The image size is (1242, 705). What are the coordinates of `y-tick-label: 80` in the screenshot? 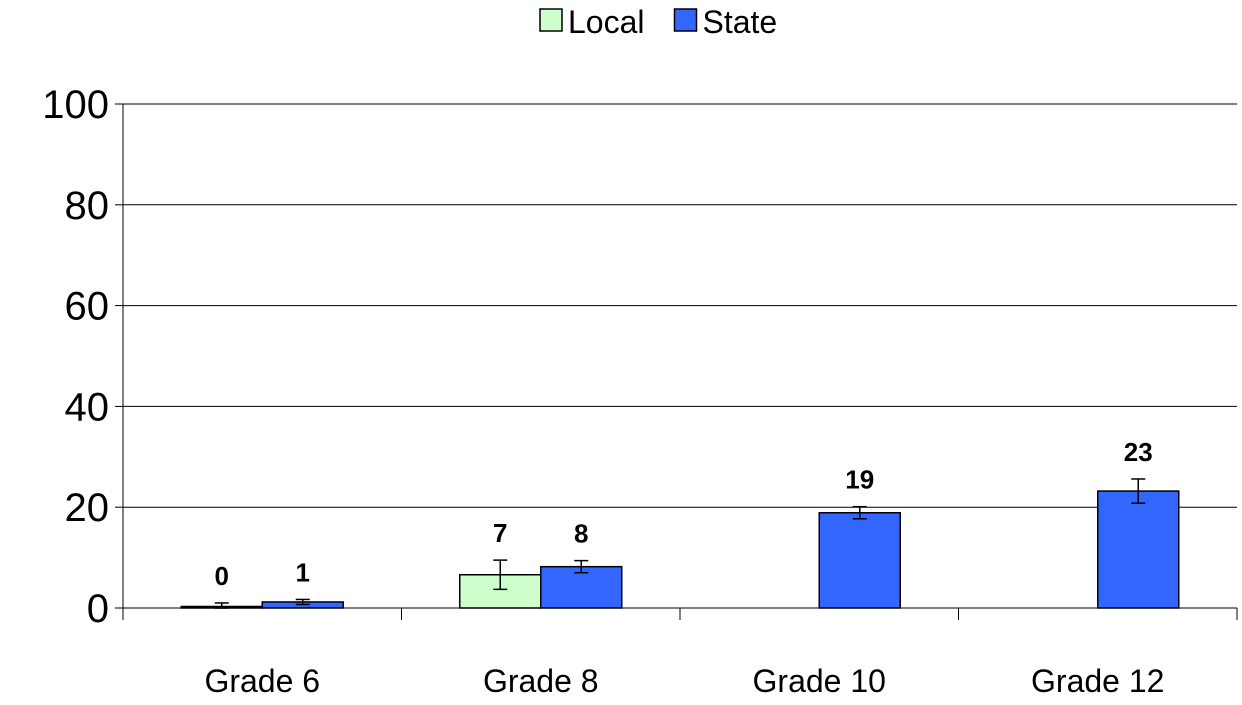 It's located at (87, 206).